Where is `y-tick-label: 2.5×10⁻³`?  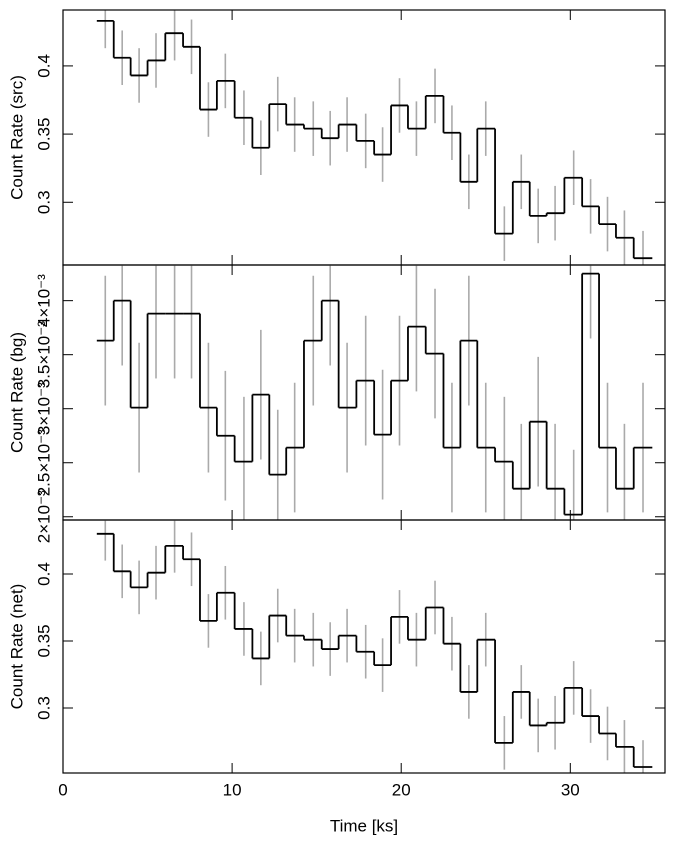 y-tick-label: 2.5×10⁻³ is located at coordinates (43, 462).